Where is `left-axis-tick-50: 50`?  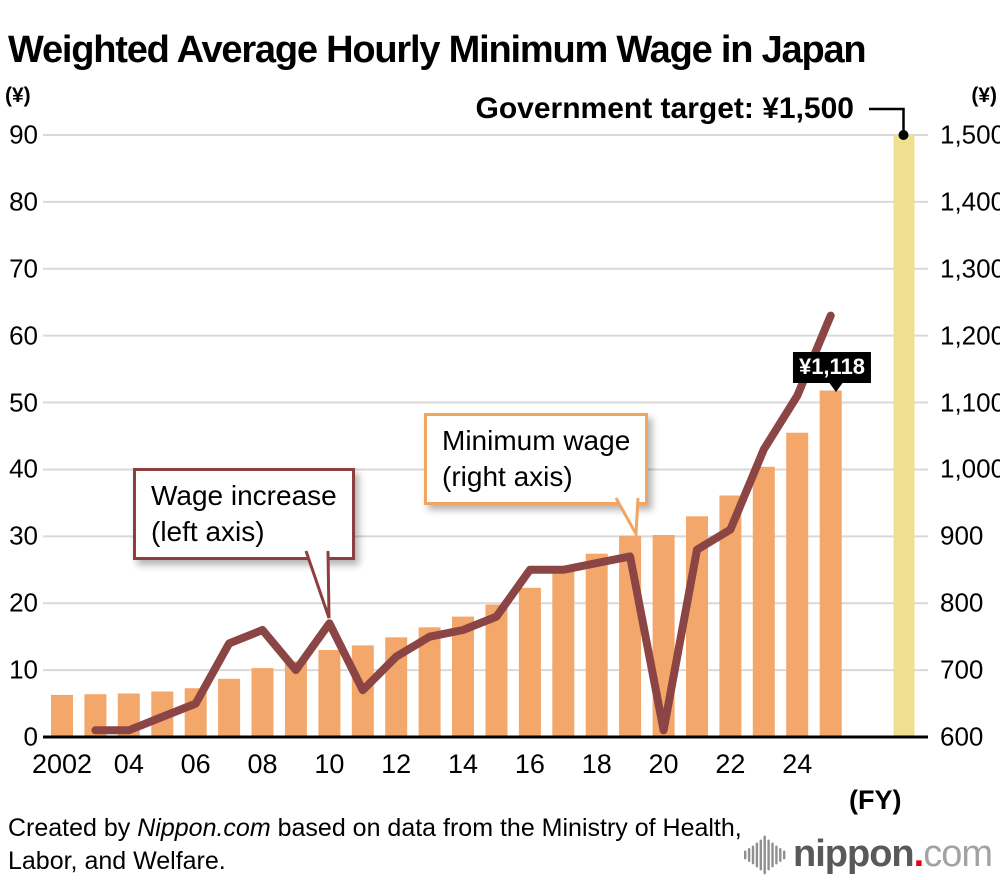
left-axis-tick-50: 50 is located at coordinates (23, 402).